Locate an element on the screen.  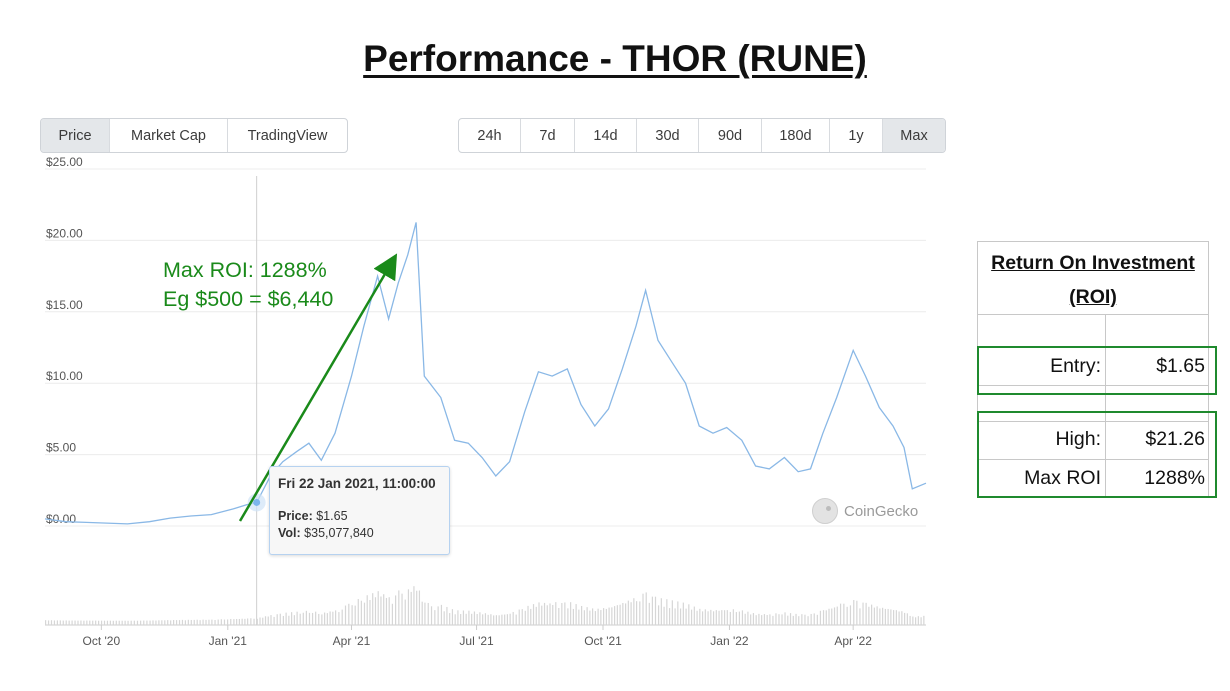
range-button-90d: 90d is located at coordinates (730, 135).